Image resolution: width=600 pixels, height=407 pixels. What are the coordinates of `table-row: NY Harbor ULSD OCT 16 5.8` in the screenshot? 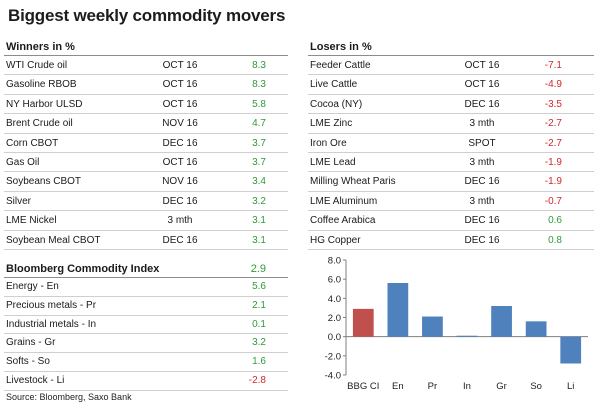 It's located at (146, 105).